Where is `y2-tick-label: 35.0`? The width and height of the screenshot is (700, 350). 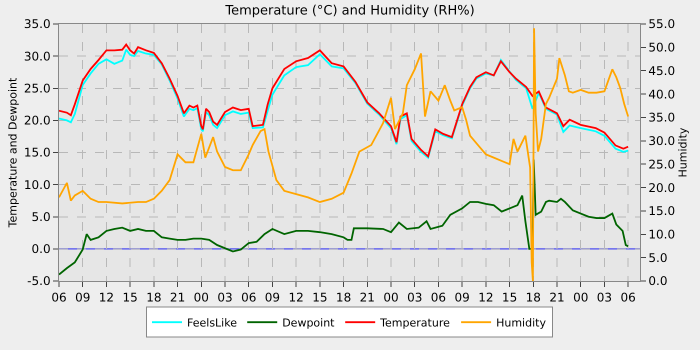
y2-tick-label: 35.0 is located at coordinates (662, 117).